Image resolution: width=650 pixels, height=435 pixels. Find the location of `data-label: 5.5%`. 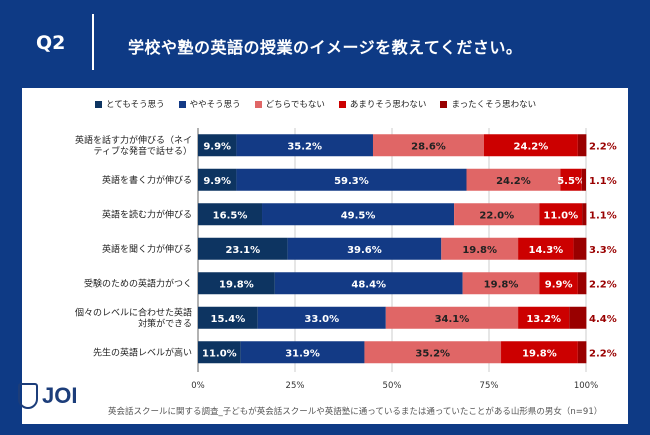

data-label: 5.5% is located at coordinates (571, 181).